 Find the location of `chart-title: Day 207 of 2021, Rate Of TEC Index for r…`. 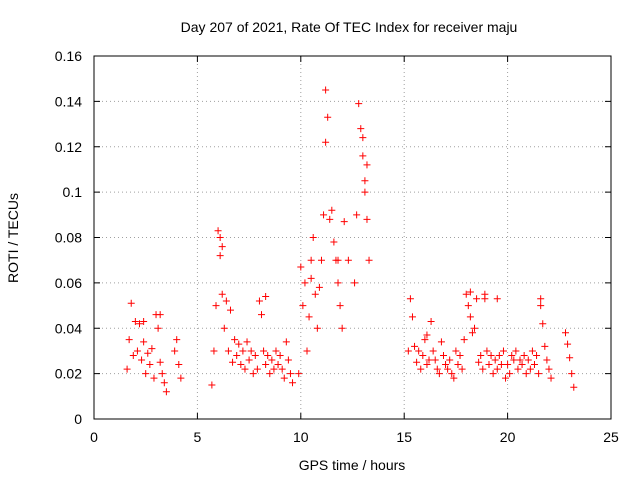

chart-title: Day 207 of 2021, Rate Of TEC Index for r… is located at coordinates (349, 27).